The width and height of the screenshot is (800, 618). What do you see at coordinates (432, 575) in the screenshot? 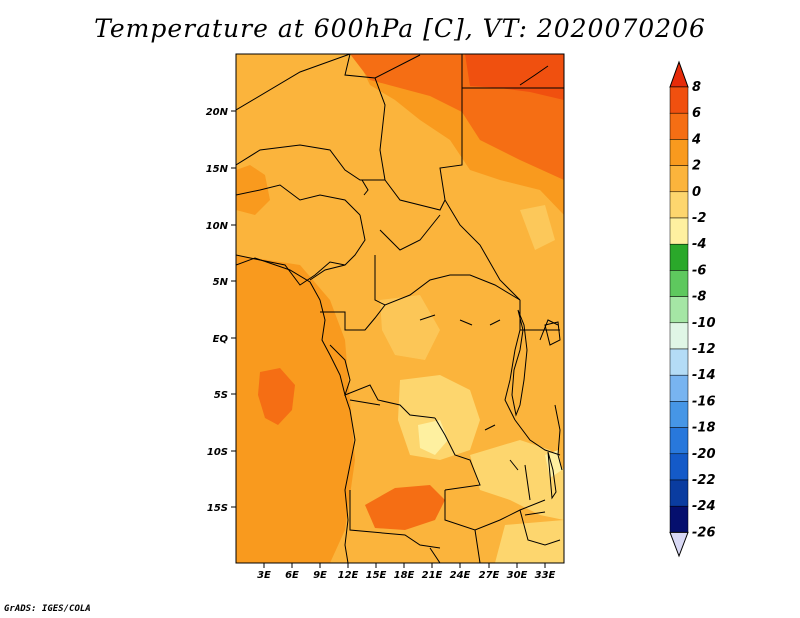
I see `lon-label-21e: 21E` at bounding box center [432, 575].